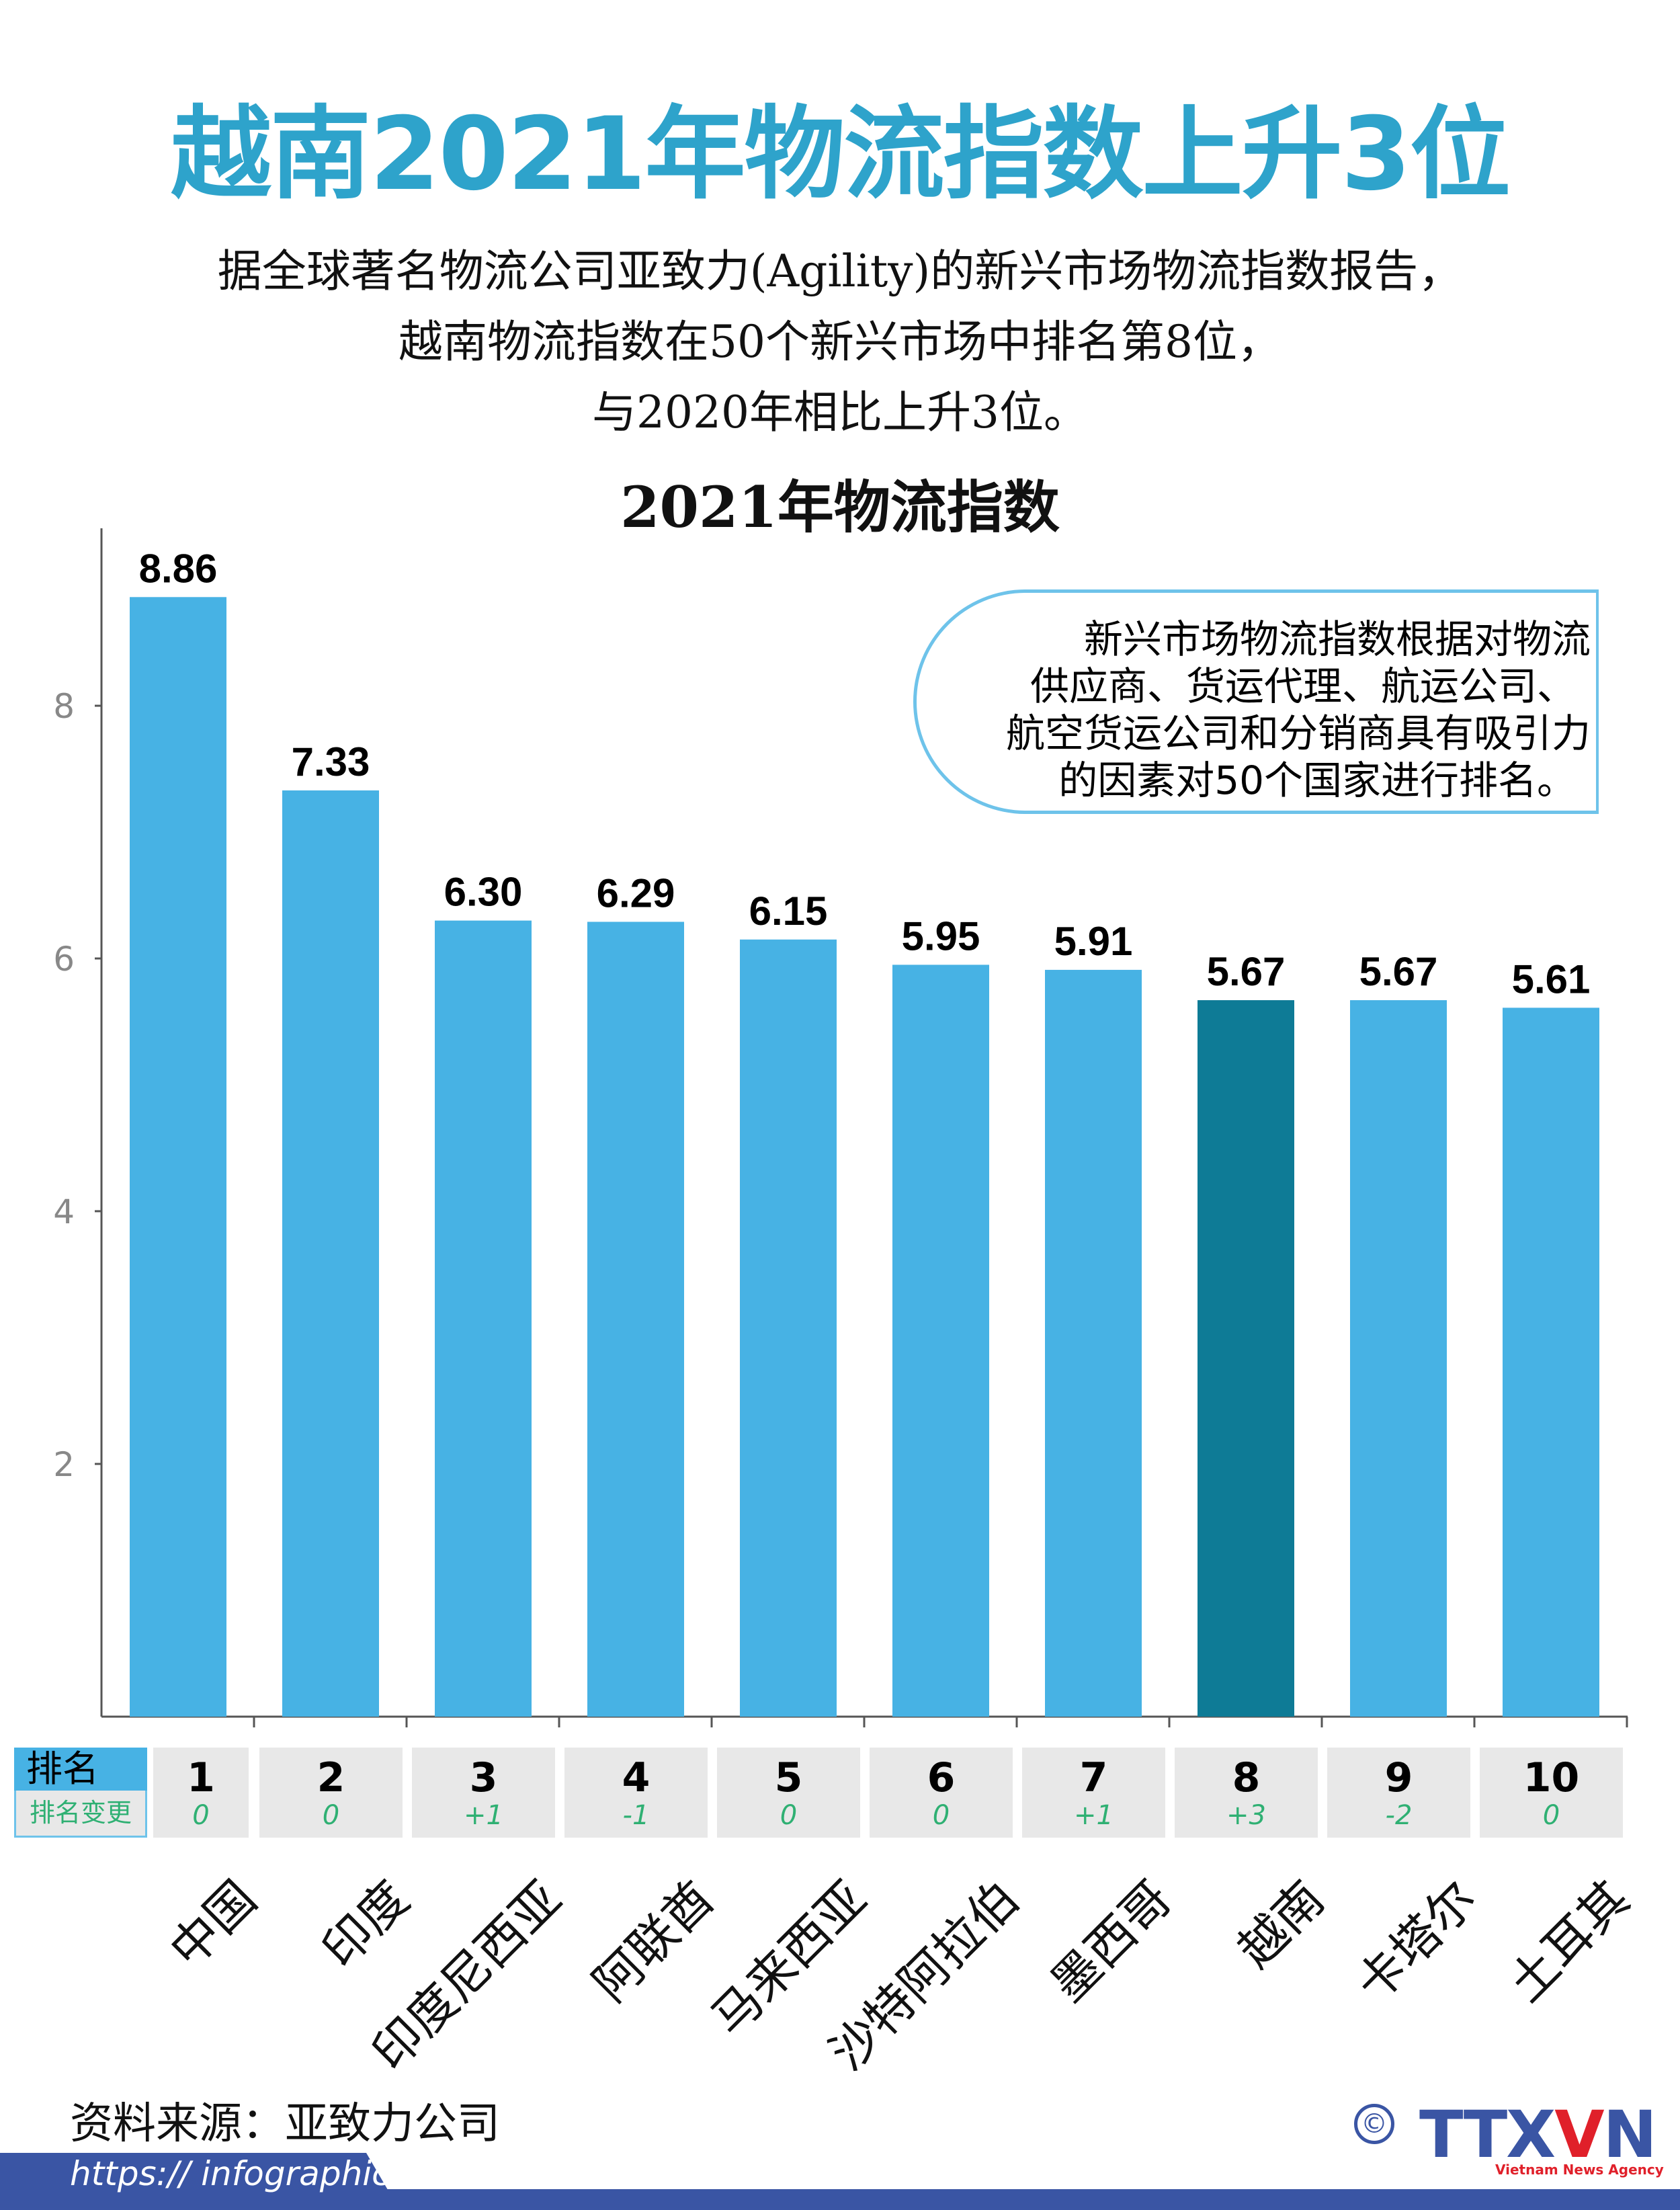  Describe the element at coordinates (840, 342) in the screenshot. I see `subtitle-line-2: 越南物流指数在50个新兴市场中排名第8位，` at that location.